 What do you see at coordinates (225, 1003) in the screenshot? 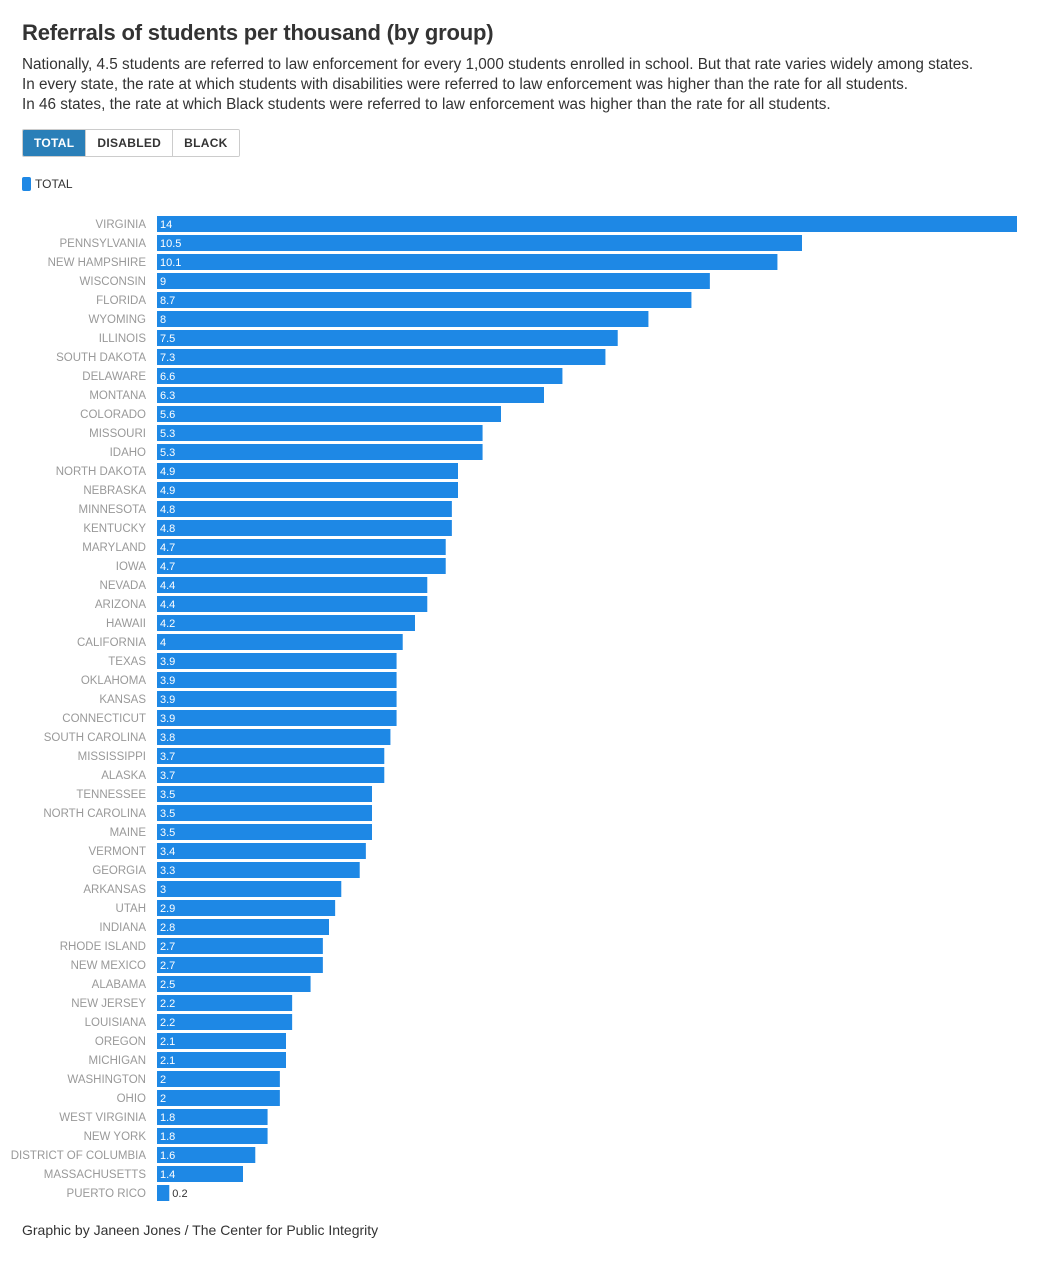
I see `bar-new-jersey` at bounding box center [225, 1003].